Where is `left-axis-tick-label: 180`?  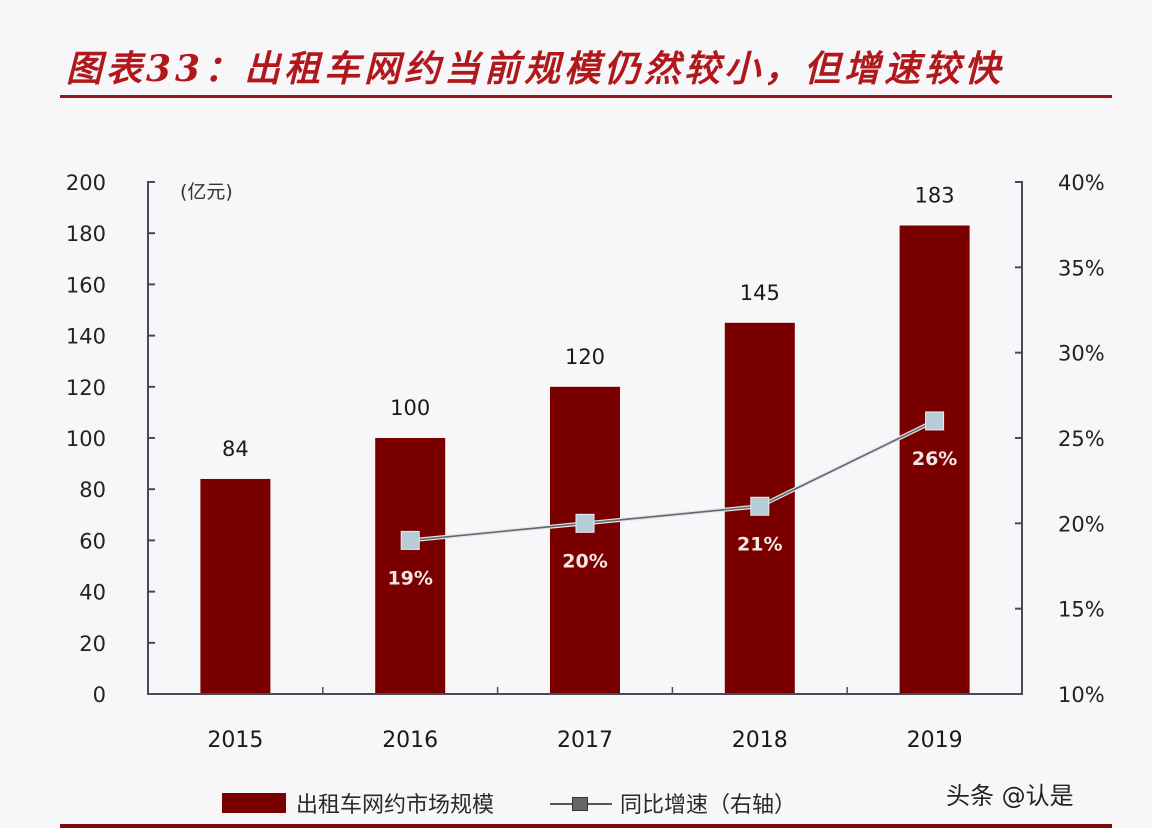
left-axis-tick-label: 180 is located at coordinates (86, 234).